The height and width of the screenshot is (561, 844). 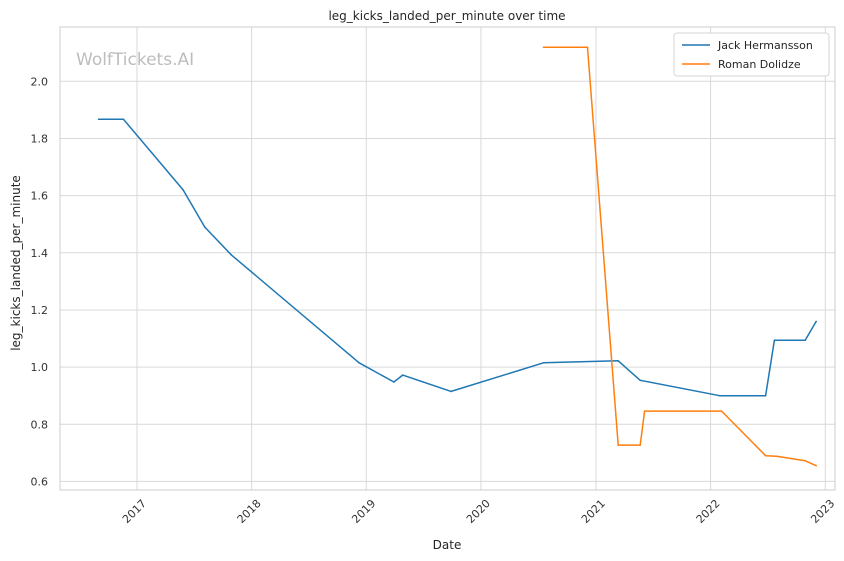 I want to click on y-tick-label: 0.6, so click(x=40, y=481).